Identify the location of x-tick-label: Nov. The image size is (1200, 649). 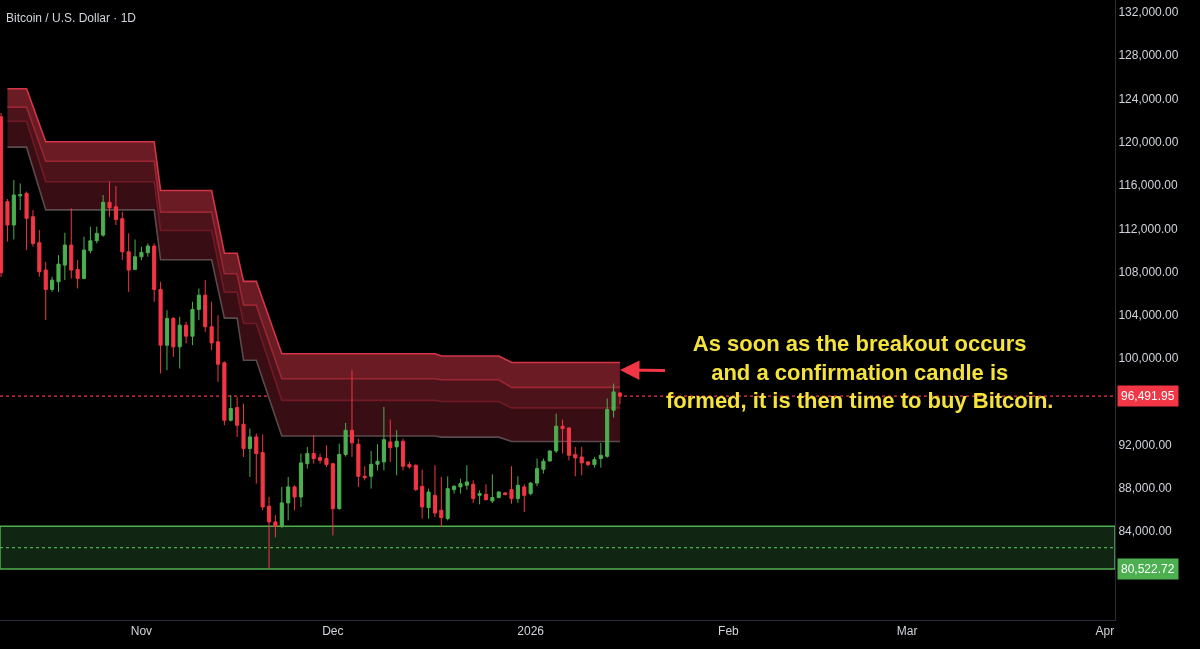
(141, 631).